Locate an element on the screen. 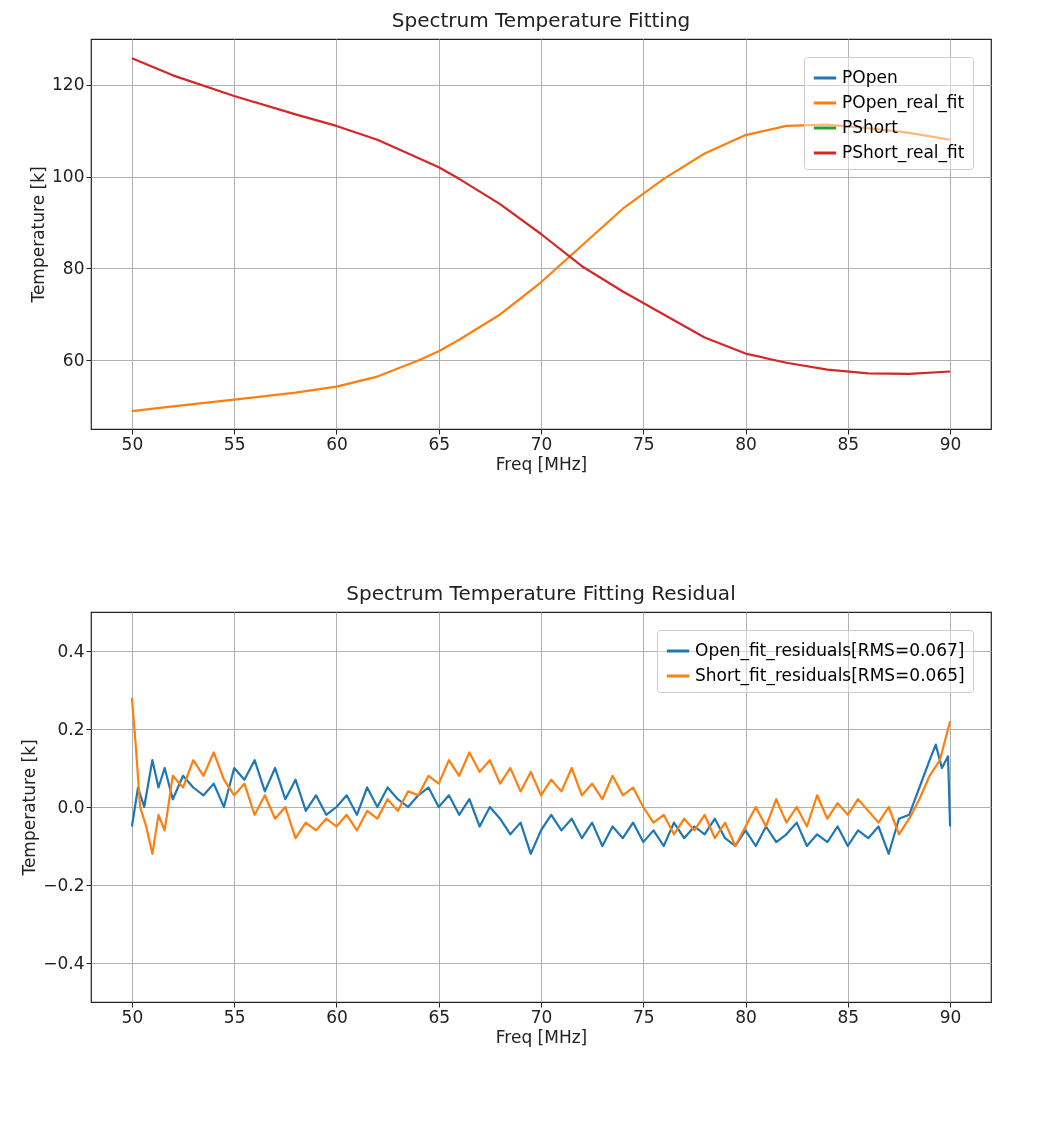  chart-title: Spectrum Temperature Fitting is located at coordinates (541, 20).